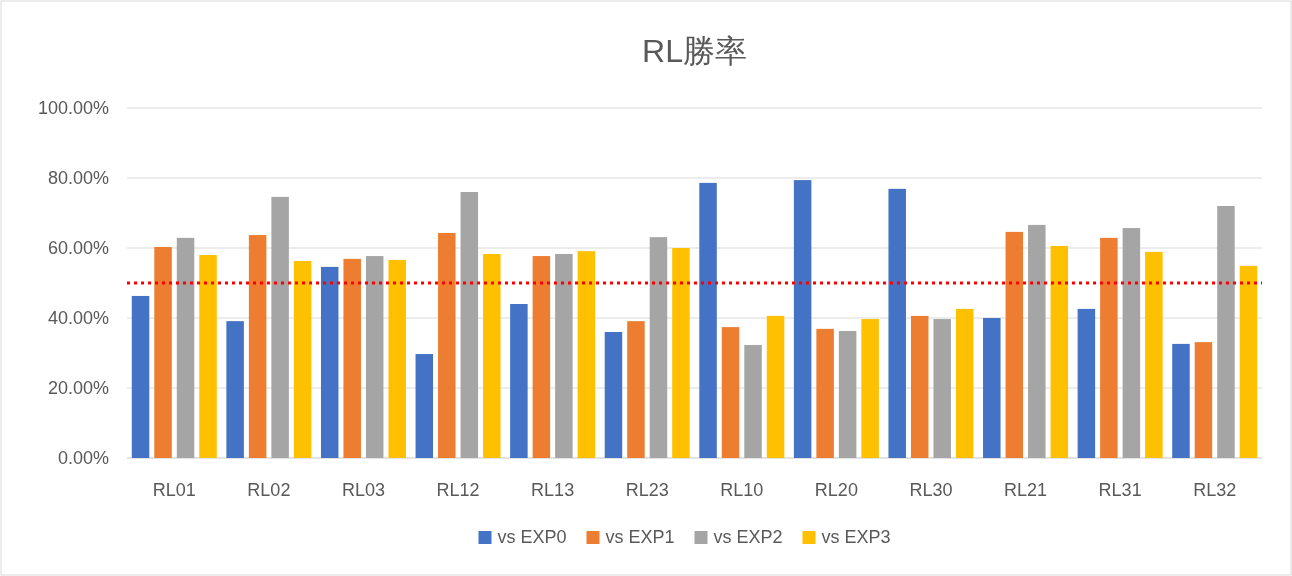 The image size is (1292, 576). I want to click on y-tick-label: 80.00%, so click(78, 178).